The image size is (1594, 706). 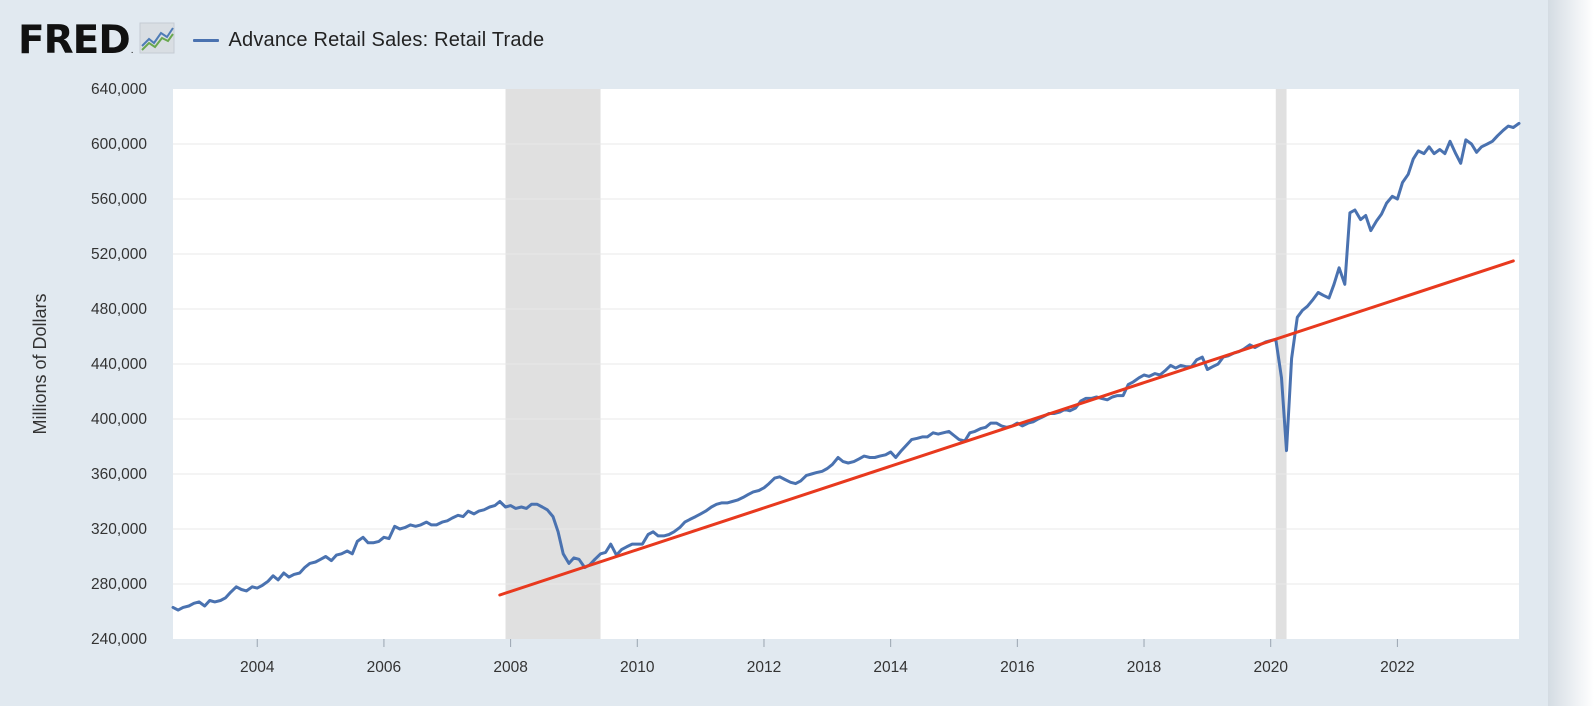 I want to click on y-tick-label: 440,000, so click(x=119, y=364).